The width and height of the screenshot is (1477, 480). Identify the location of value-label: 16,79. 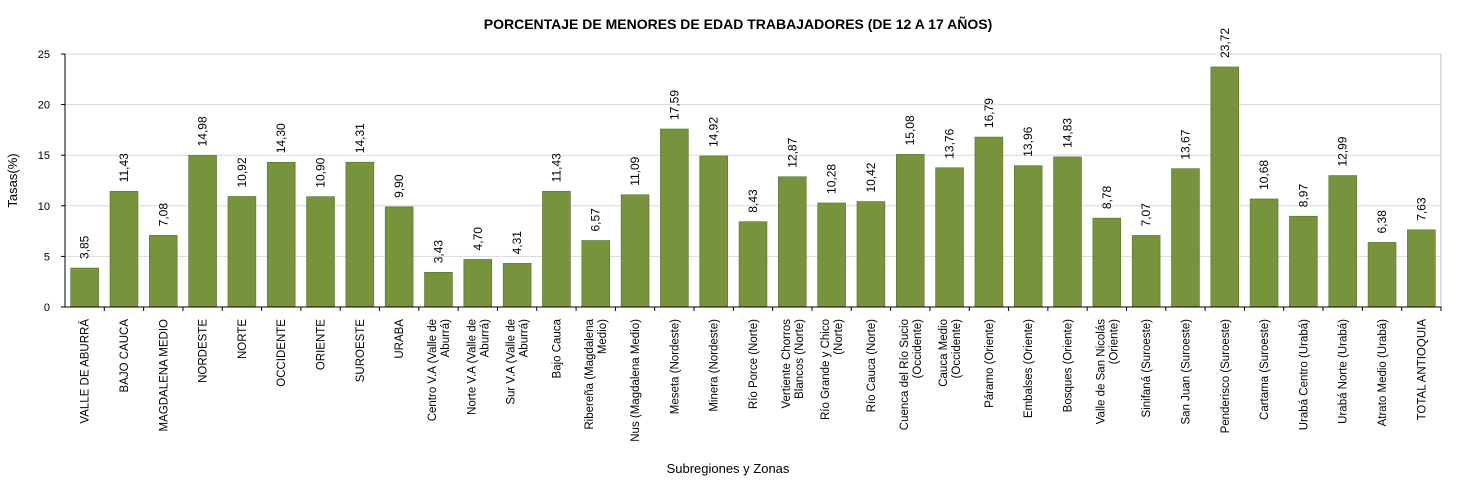
(989, 113).